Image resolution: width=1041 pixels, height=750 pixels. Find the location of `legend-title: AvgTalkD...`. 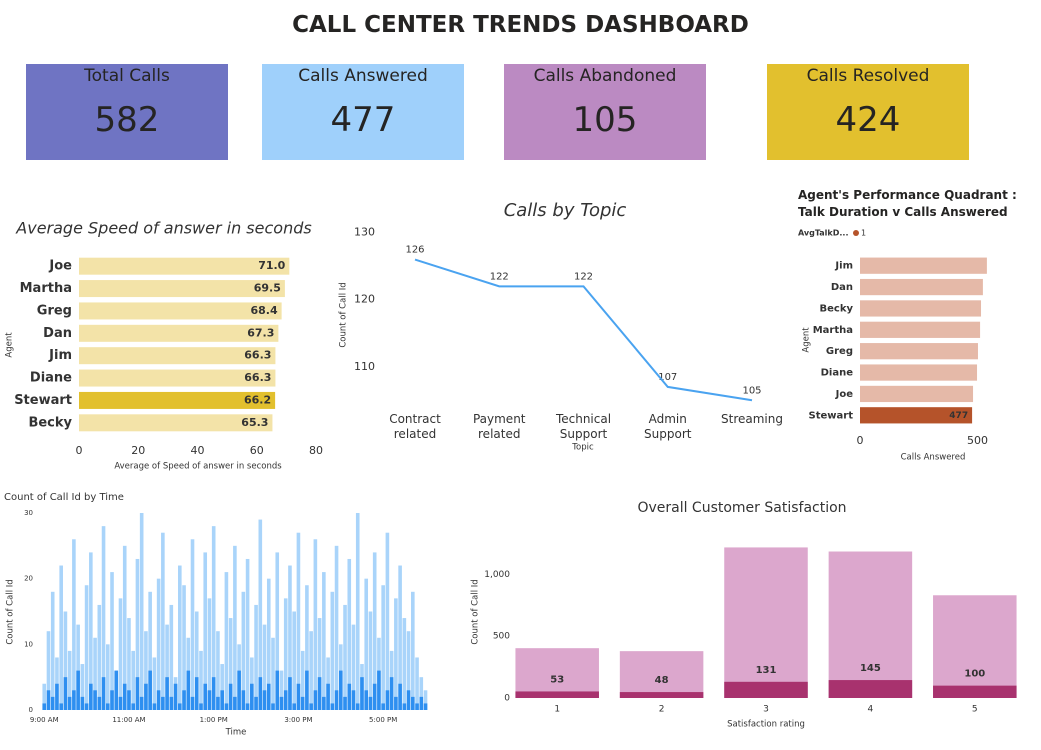

legend-title: AvgTalkD... is located at coordinates (823, 233).